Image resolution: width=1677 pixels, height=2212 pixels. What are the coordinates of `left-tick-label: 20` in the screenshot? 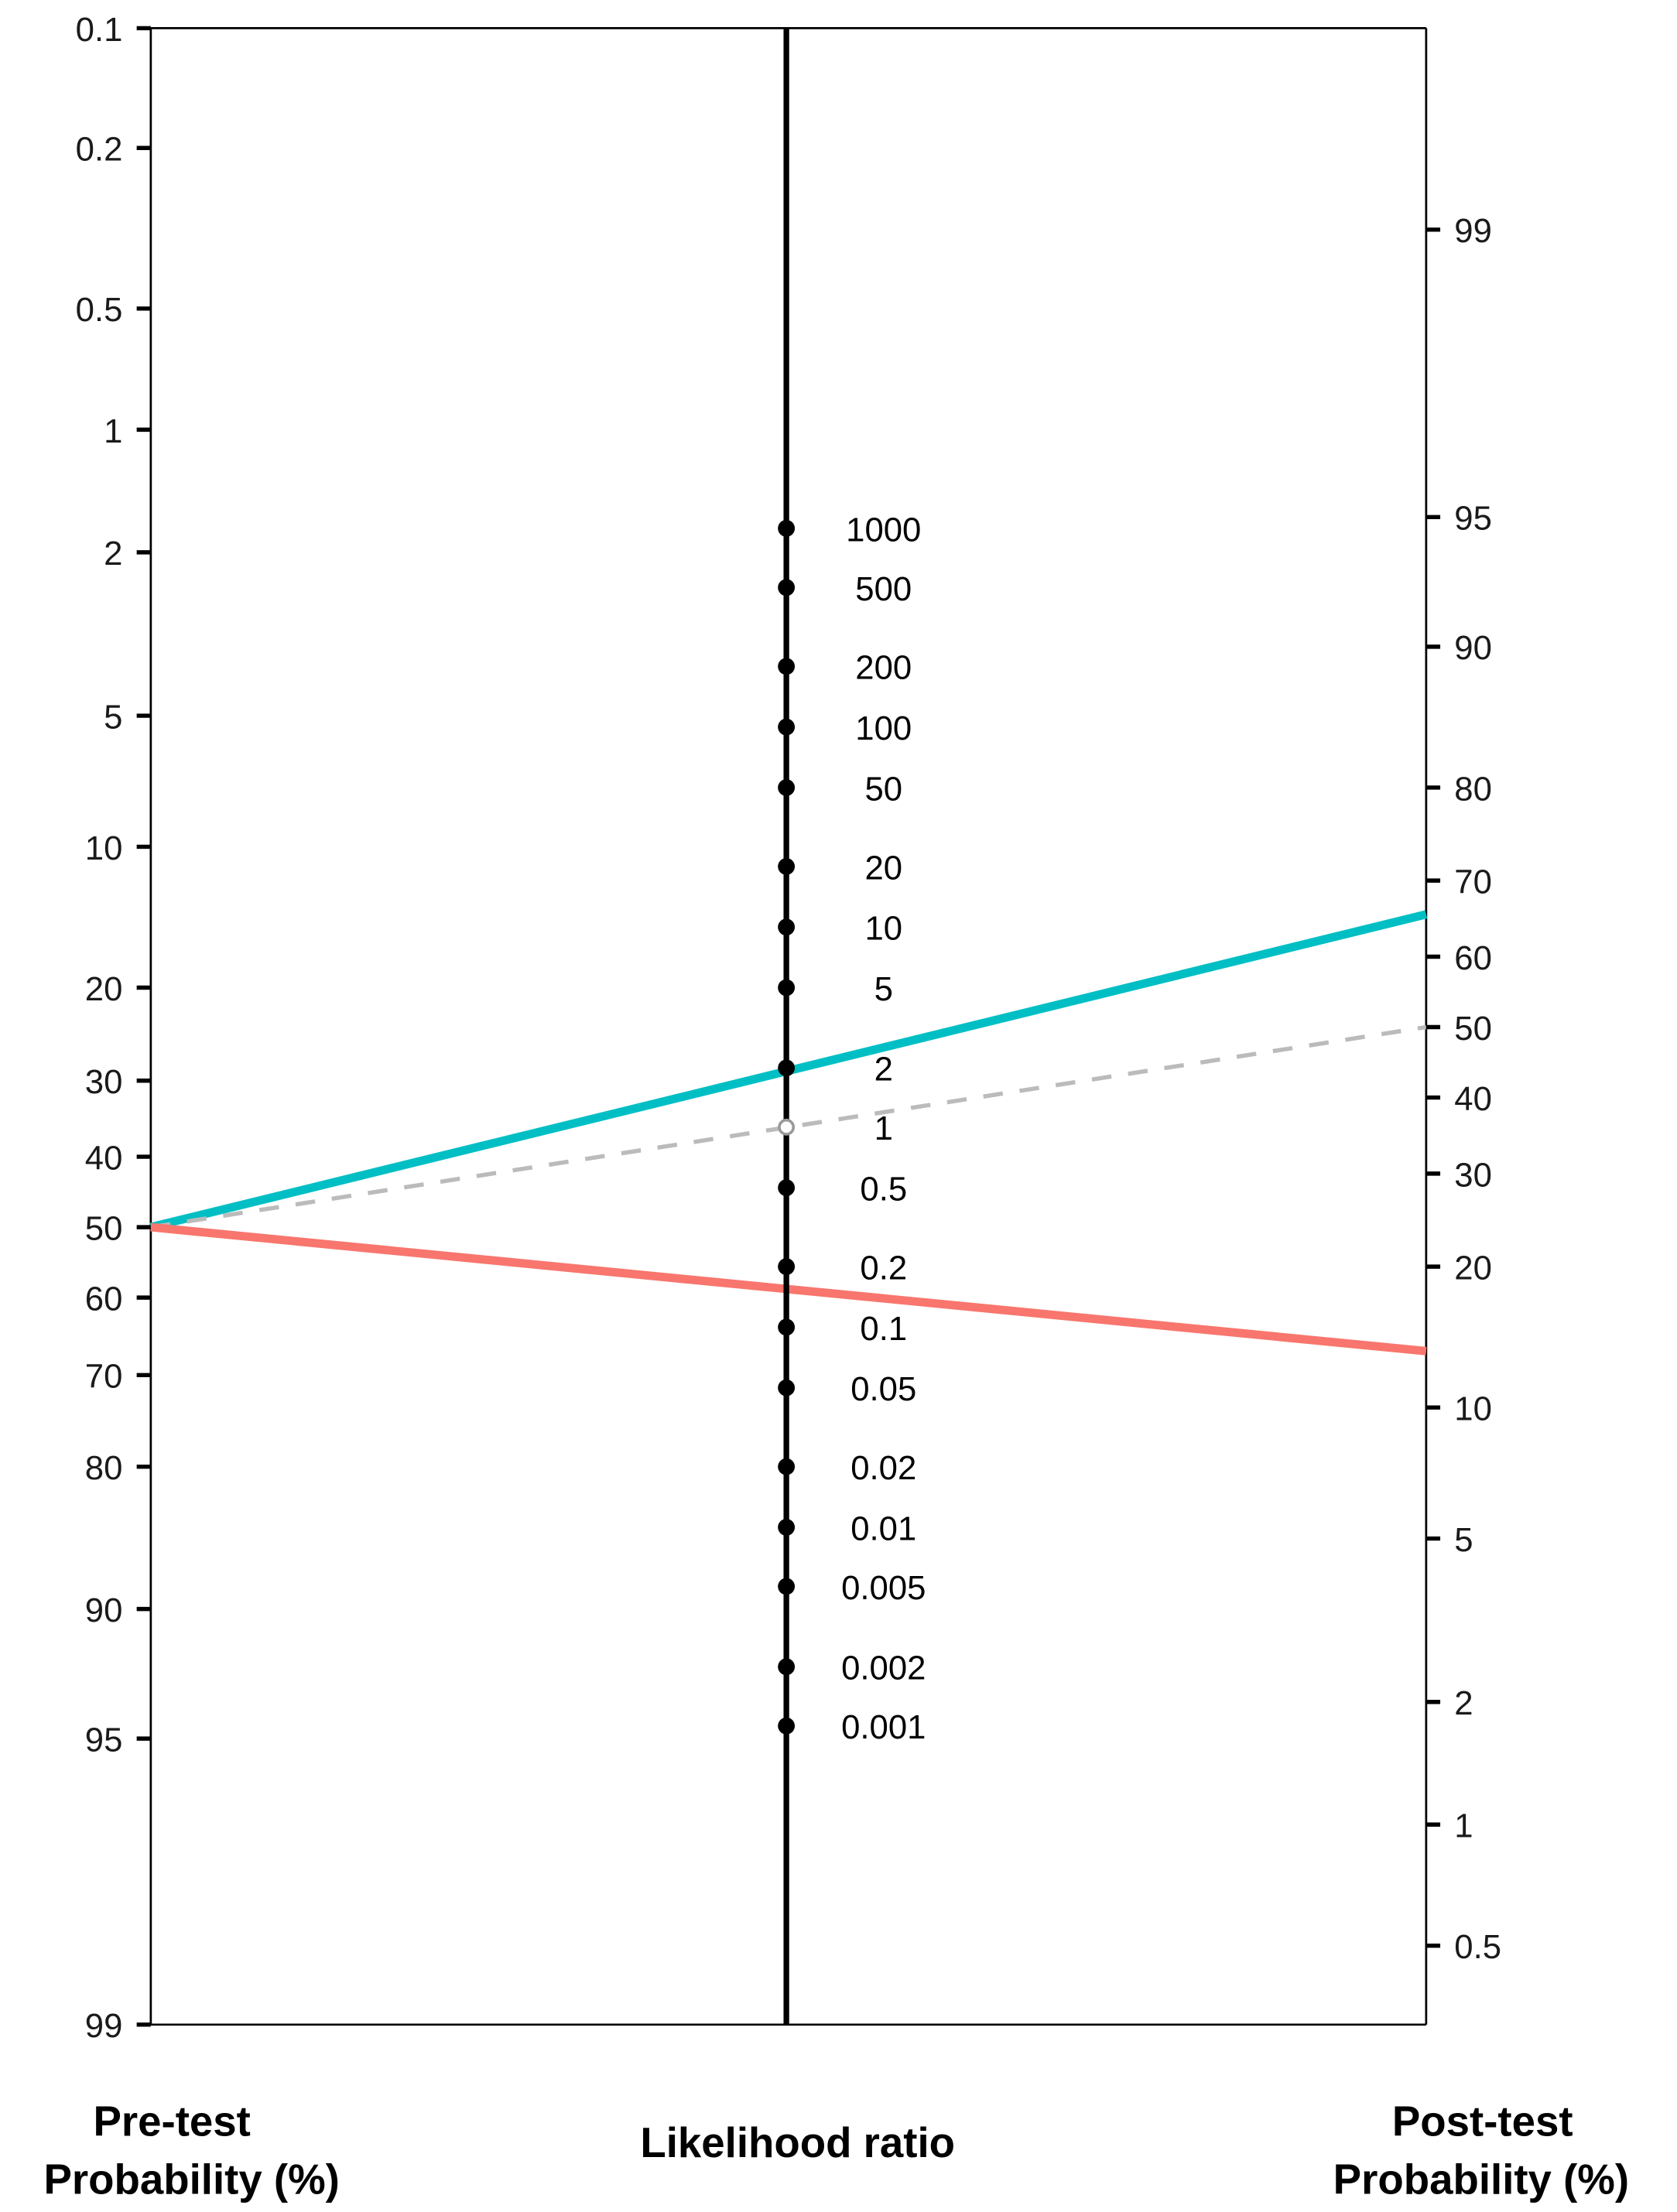 It's located at (104, 989).